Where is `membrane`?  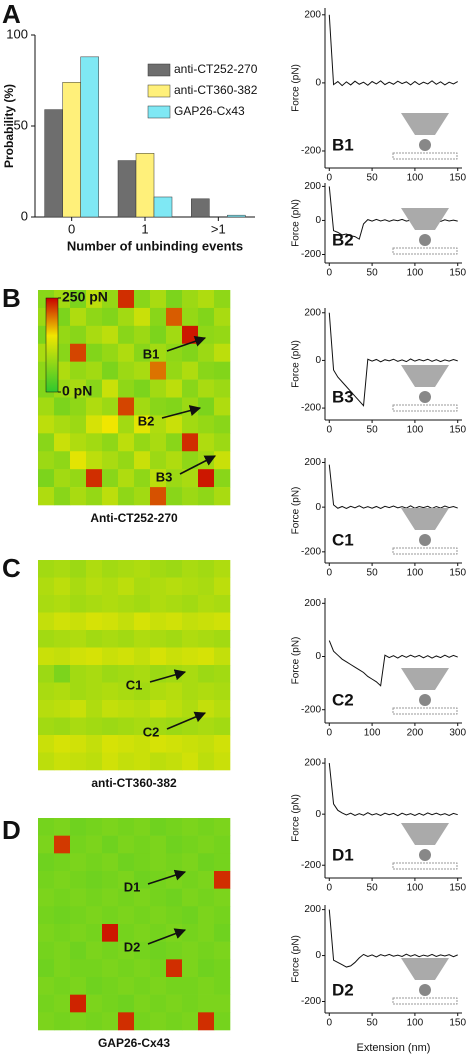 membrane is located at coordinates (425, 866).